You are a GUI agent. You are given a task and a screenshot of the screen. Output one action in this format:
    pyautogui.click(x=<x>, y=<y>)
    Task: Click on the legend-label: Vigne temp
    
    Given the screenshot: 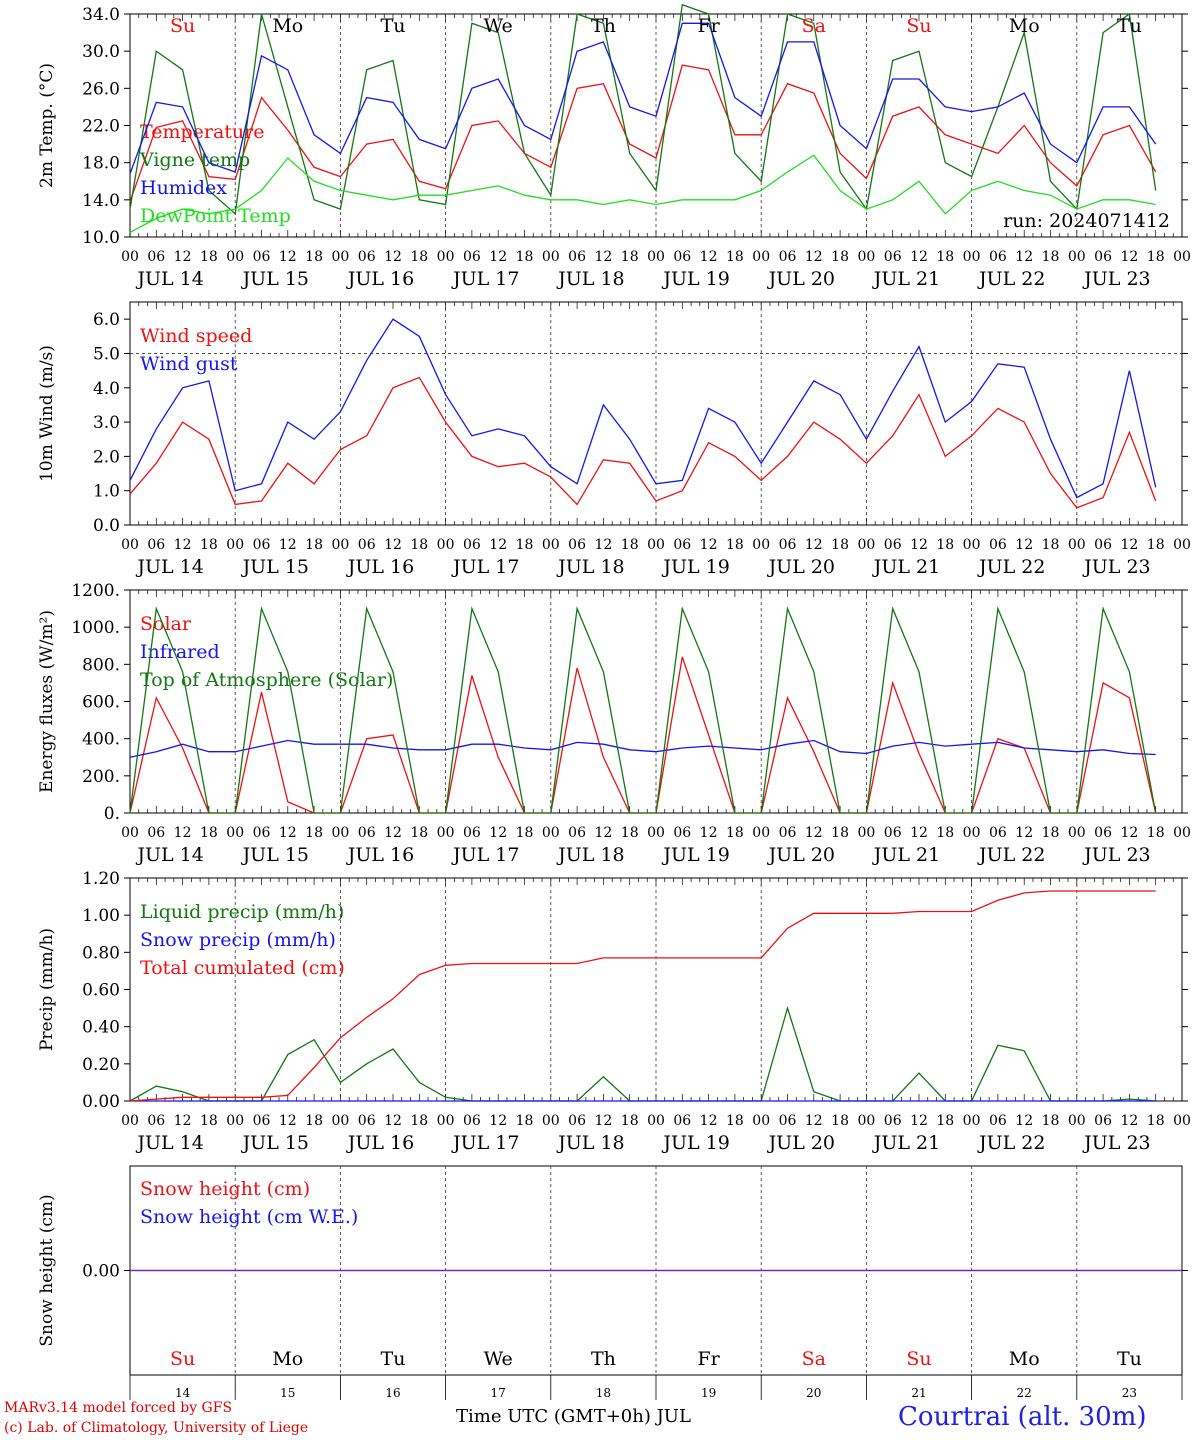 What is the action you would take?
    pyautogui.click(x=194, y=160)
    